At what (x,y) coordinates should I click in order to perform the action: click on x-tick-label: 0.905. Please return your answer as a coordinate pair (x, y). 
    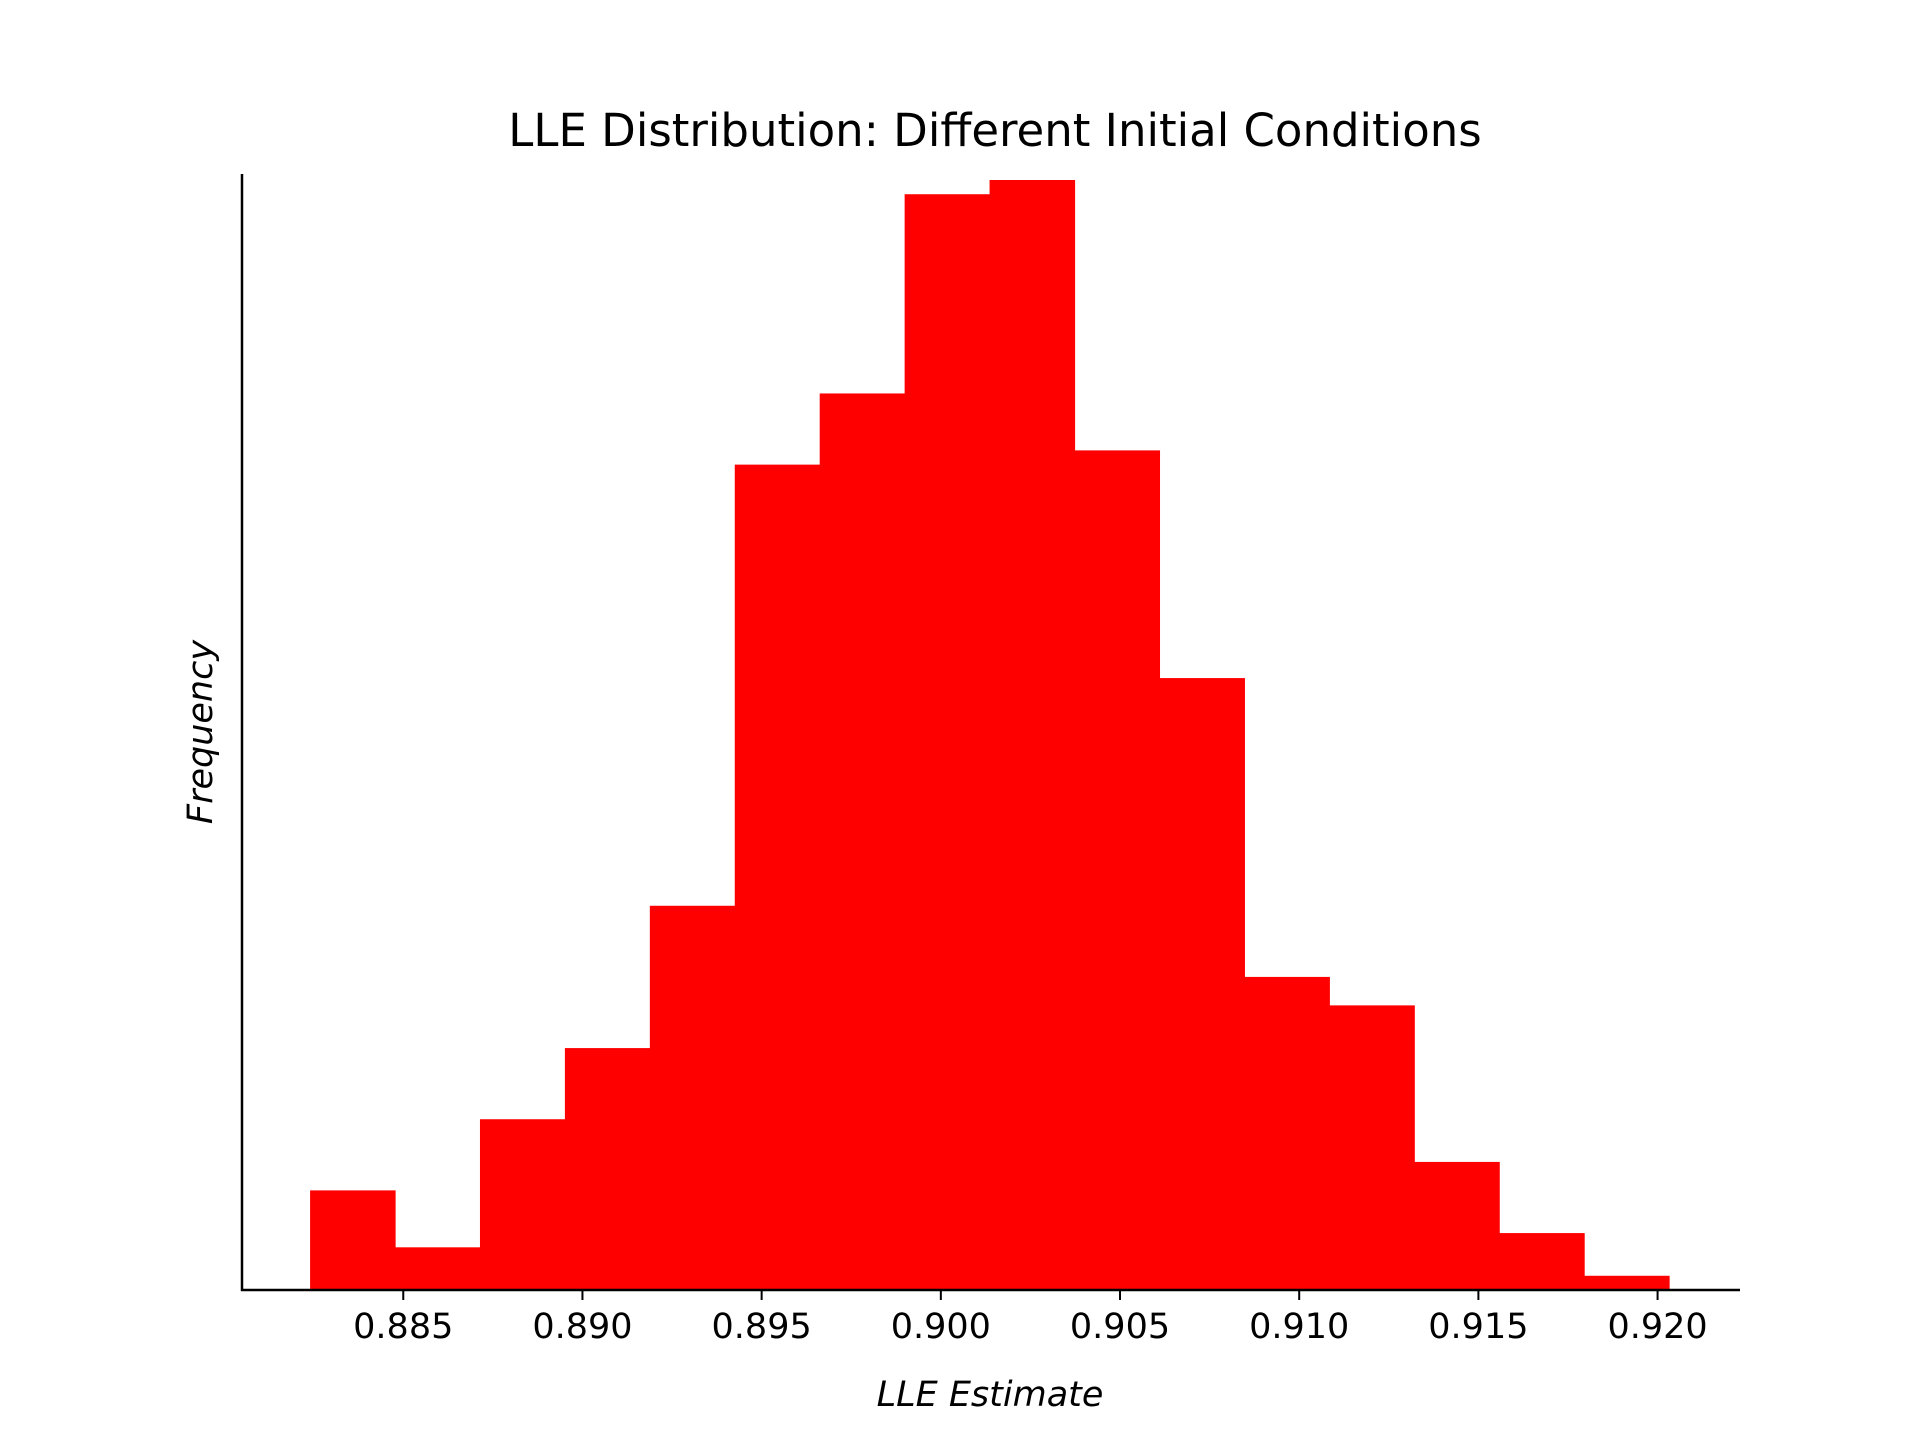
    Looking at the image, I should click on (1120, 1327).